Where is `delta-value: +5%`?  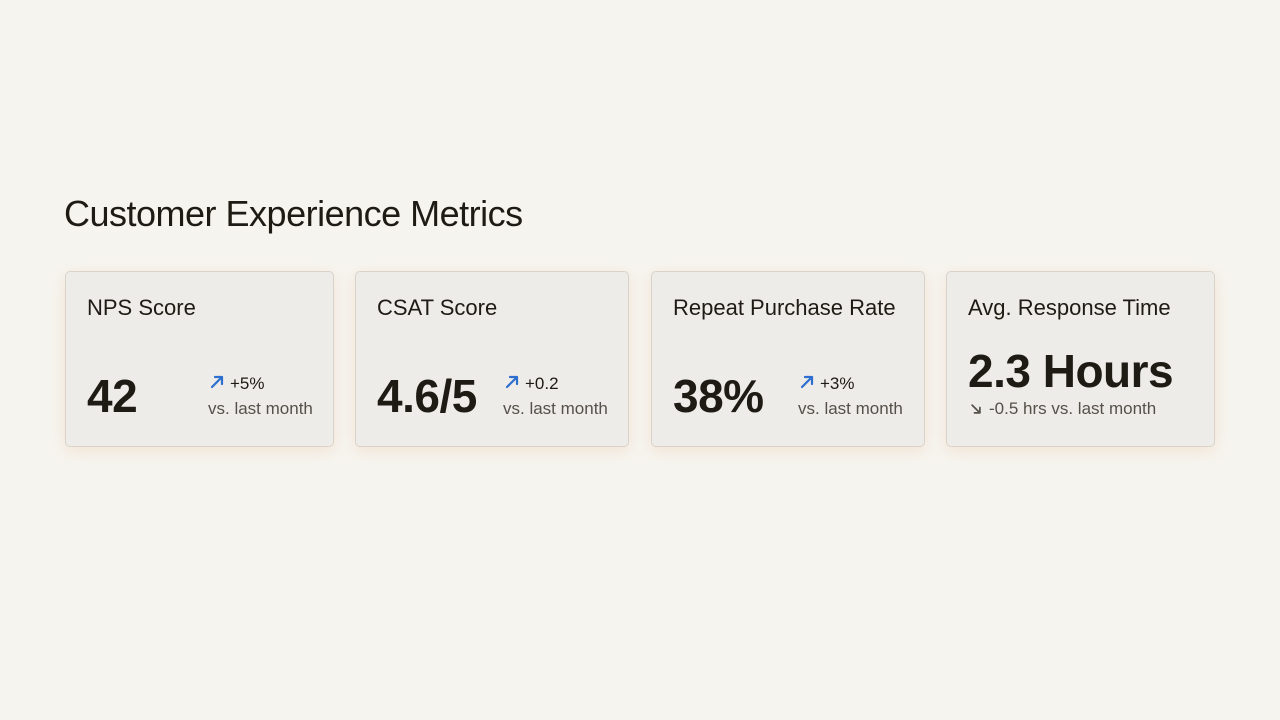 delta-value: +5% is located at coordinates (247, 383).